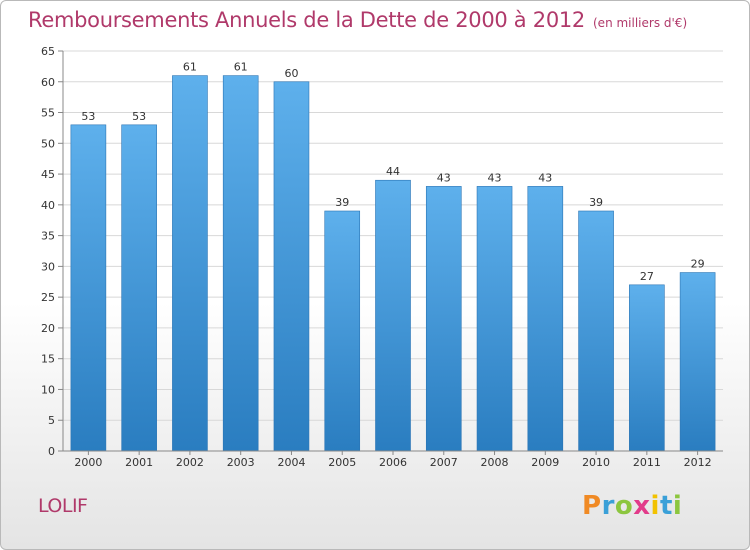  Describe the element at coordinates (592, 506) in the screenshot. I see `logo-letter: P` at that location.